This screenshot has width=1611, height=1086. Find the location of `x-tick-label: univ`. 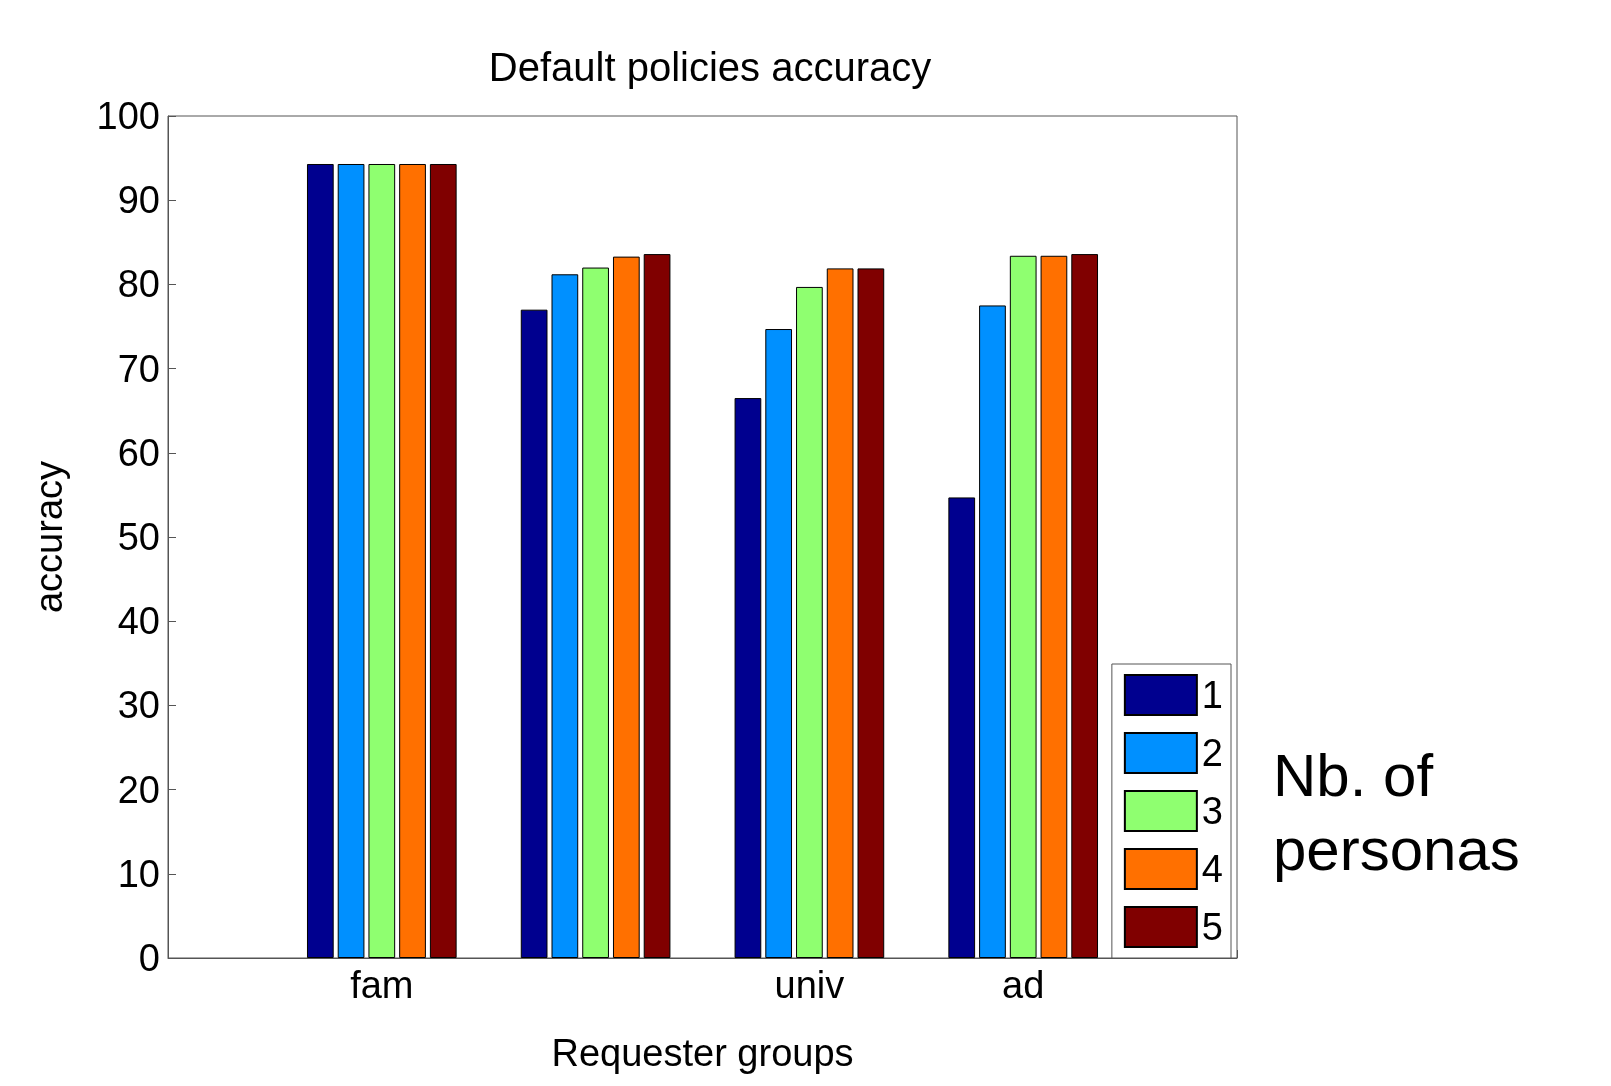

x-tick-label: univ is located at coordinates (809, 985).